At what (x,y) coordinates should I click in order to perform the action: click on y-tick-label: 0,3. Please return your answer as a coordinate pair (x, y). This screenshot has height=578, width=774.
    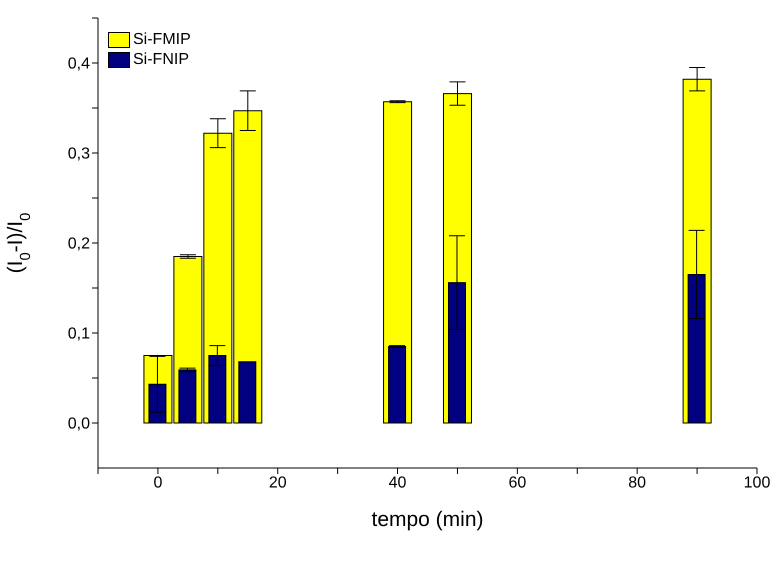
    Looking at the image, I should click on (79, 154).